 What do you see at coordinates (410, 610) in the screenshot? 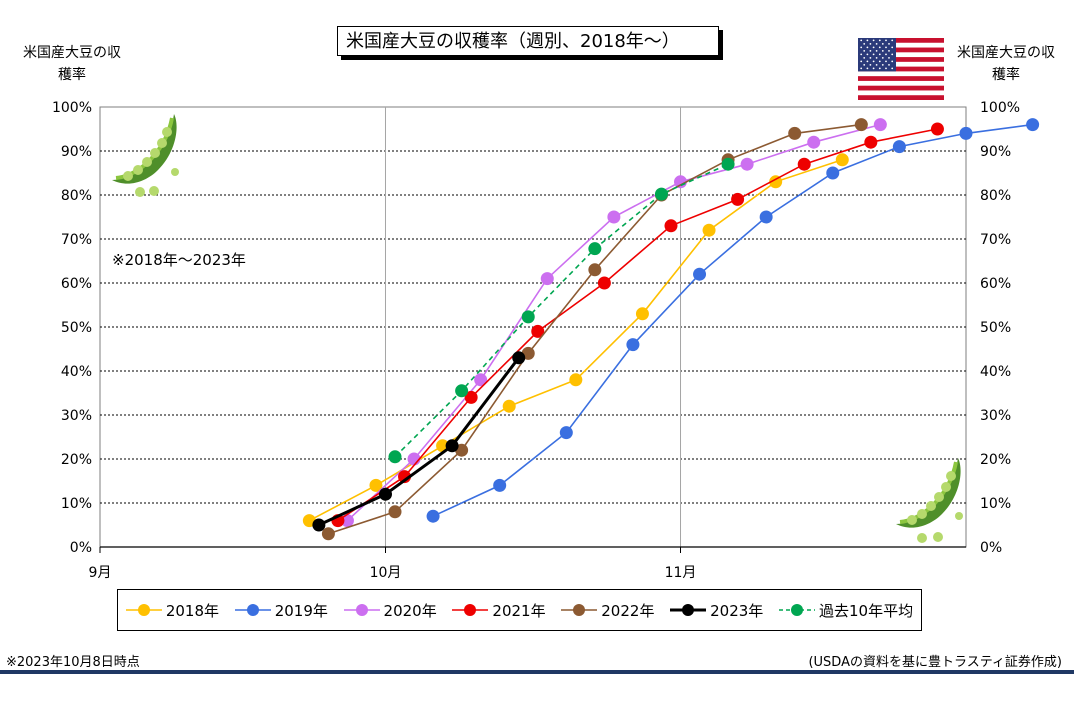
I see `legend-label: 2020年` at bounding box center [410, 610].